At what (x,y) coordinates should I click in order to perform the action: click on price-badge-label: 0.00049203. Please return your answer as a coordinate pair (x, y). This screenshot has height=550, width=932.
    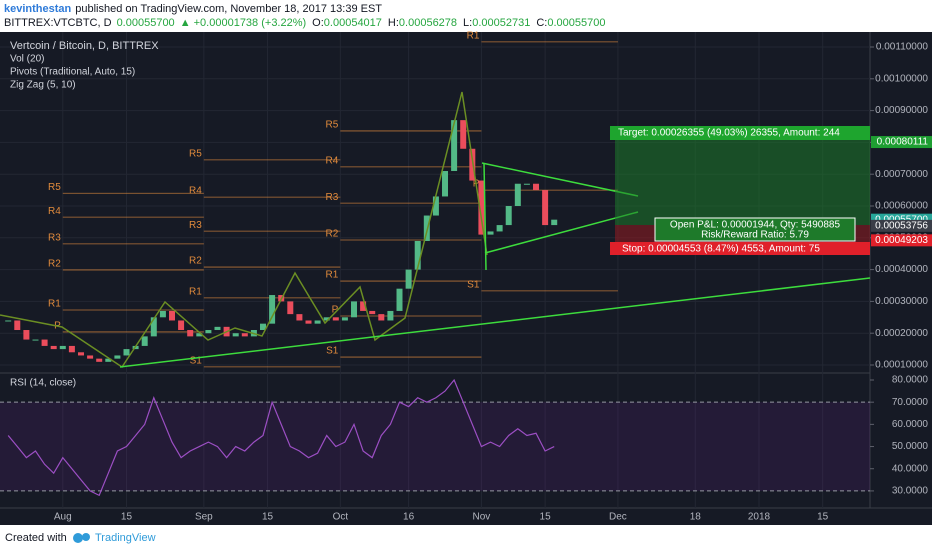
    Looking at the image, I should click on (901, 240).